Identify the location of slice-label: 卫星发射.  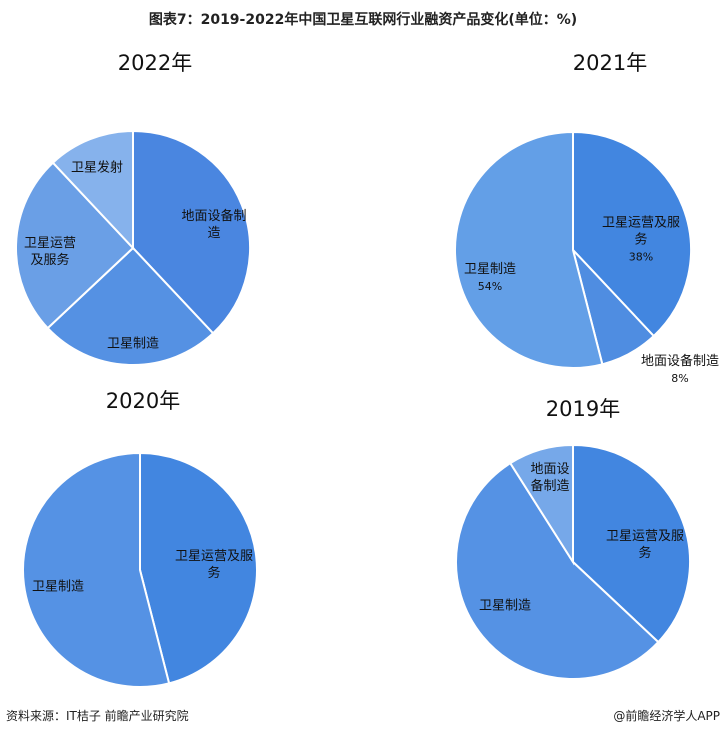
(97, 168).